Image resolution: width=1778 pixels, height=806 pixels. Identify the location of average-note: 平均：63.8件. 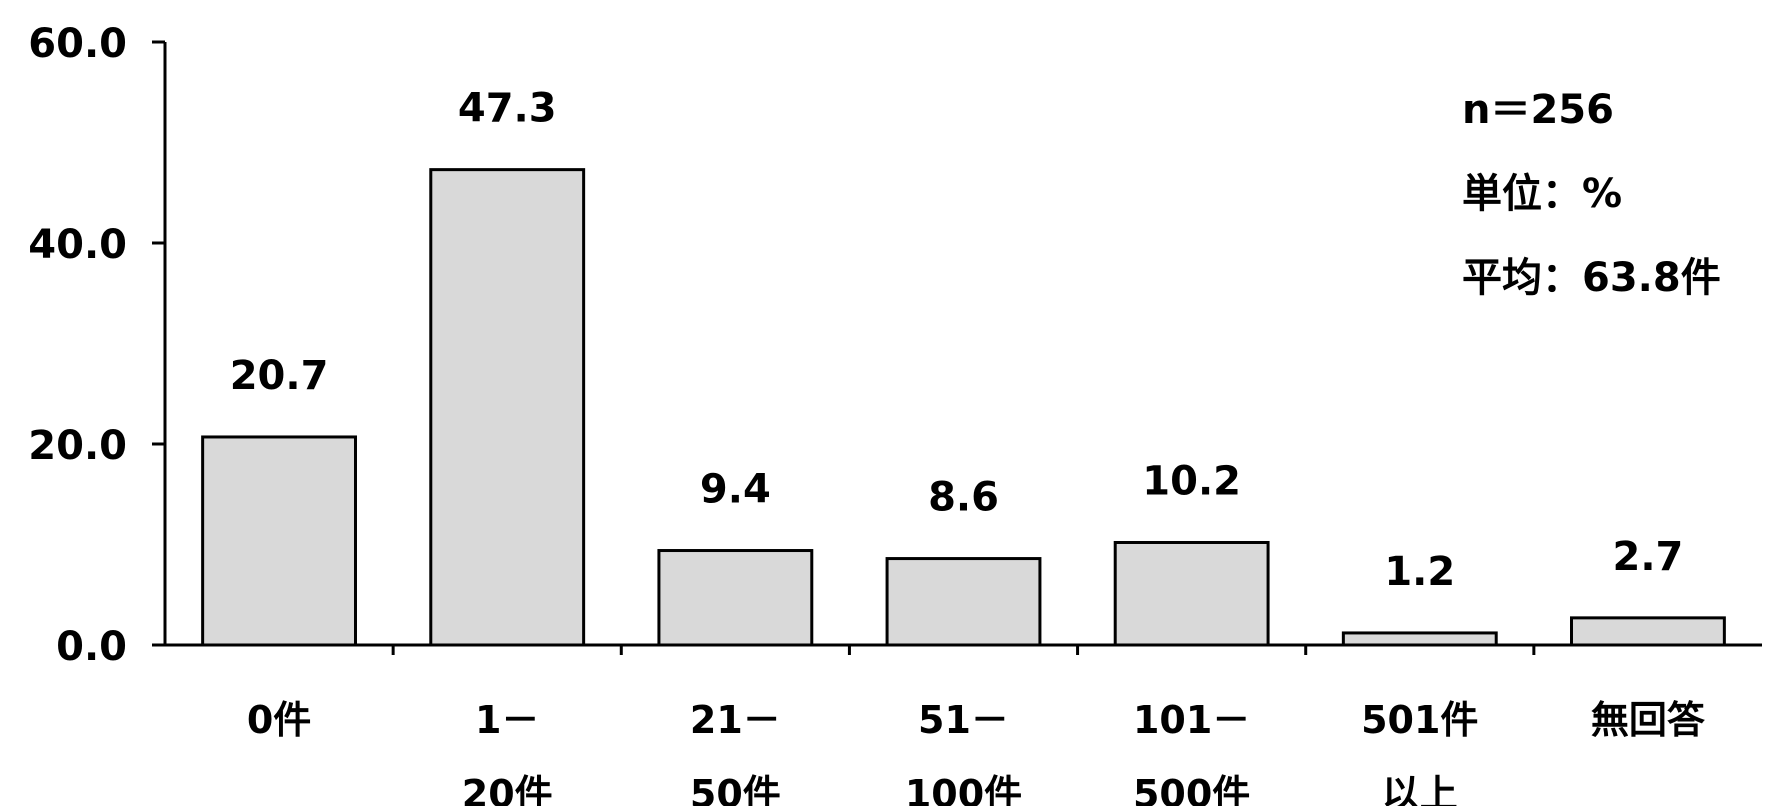
(1591, 278).